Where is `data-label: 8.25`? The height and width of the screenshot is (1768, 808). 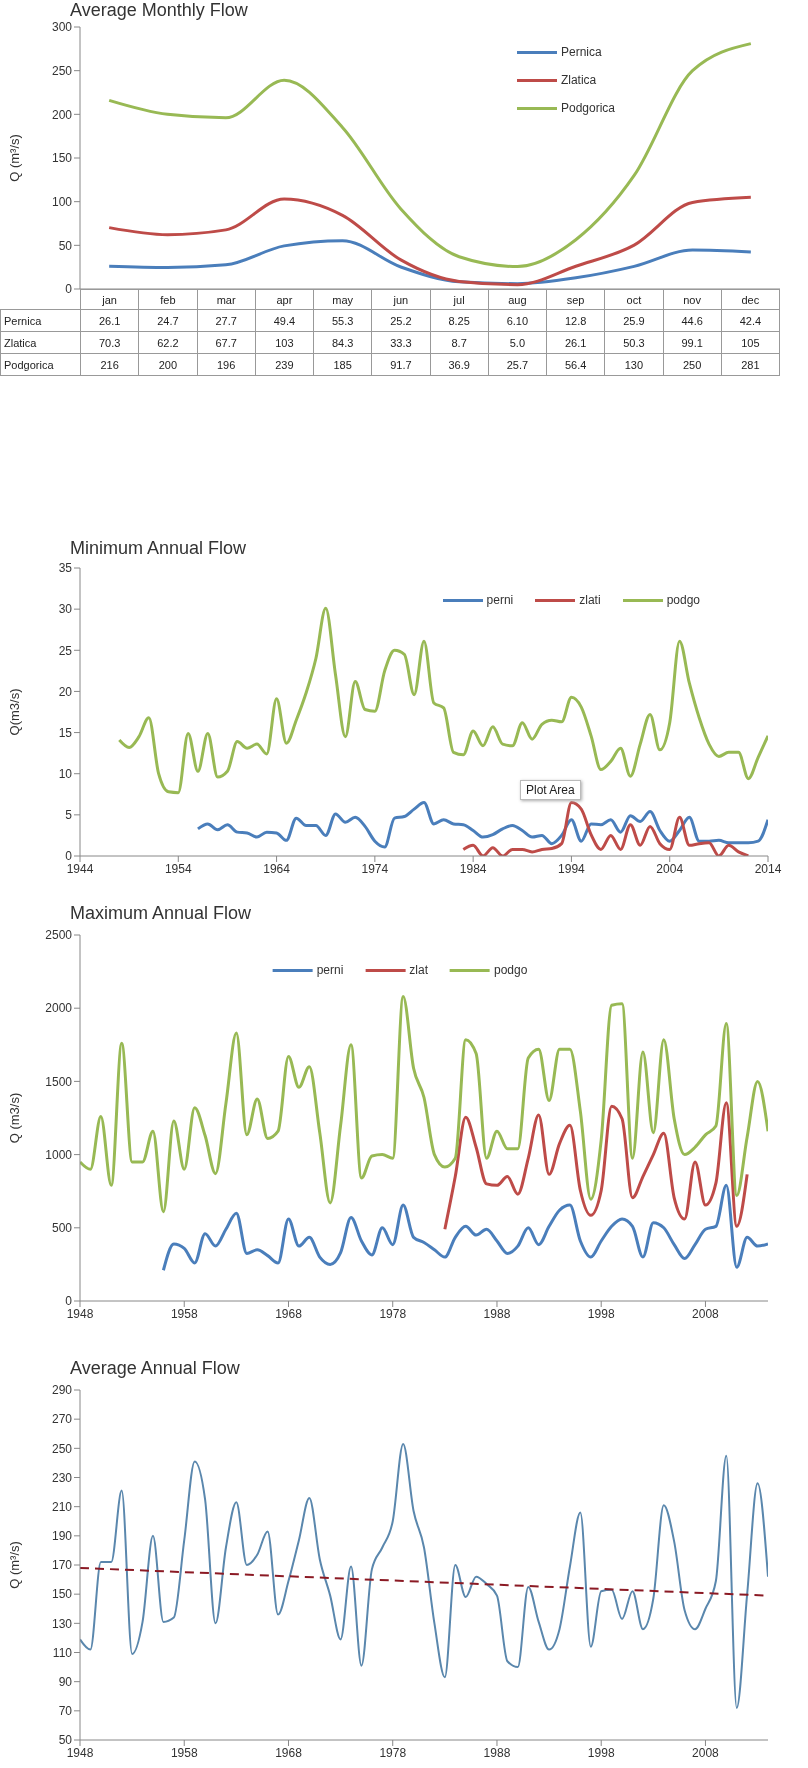 data-label: 8.25 is located at coordinates (459, 320).